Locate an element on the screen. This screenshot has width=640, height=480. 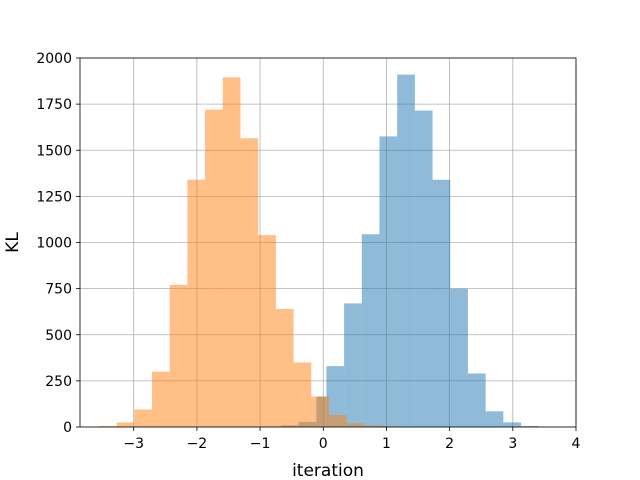
x-axis-label: iteration is located at coordinates (328, 470).